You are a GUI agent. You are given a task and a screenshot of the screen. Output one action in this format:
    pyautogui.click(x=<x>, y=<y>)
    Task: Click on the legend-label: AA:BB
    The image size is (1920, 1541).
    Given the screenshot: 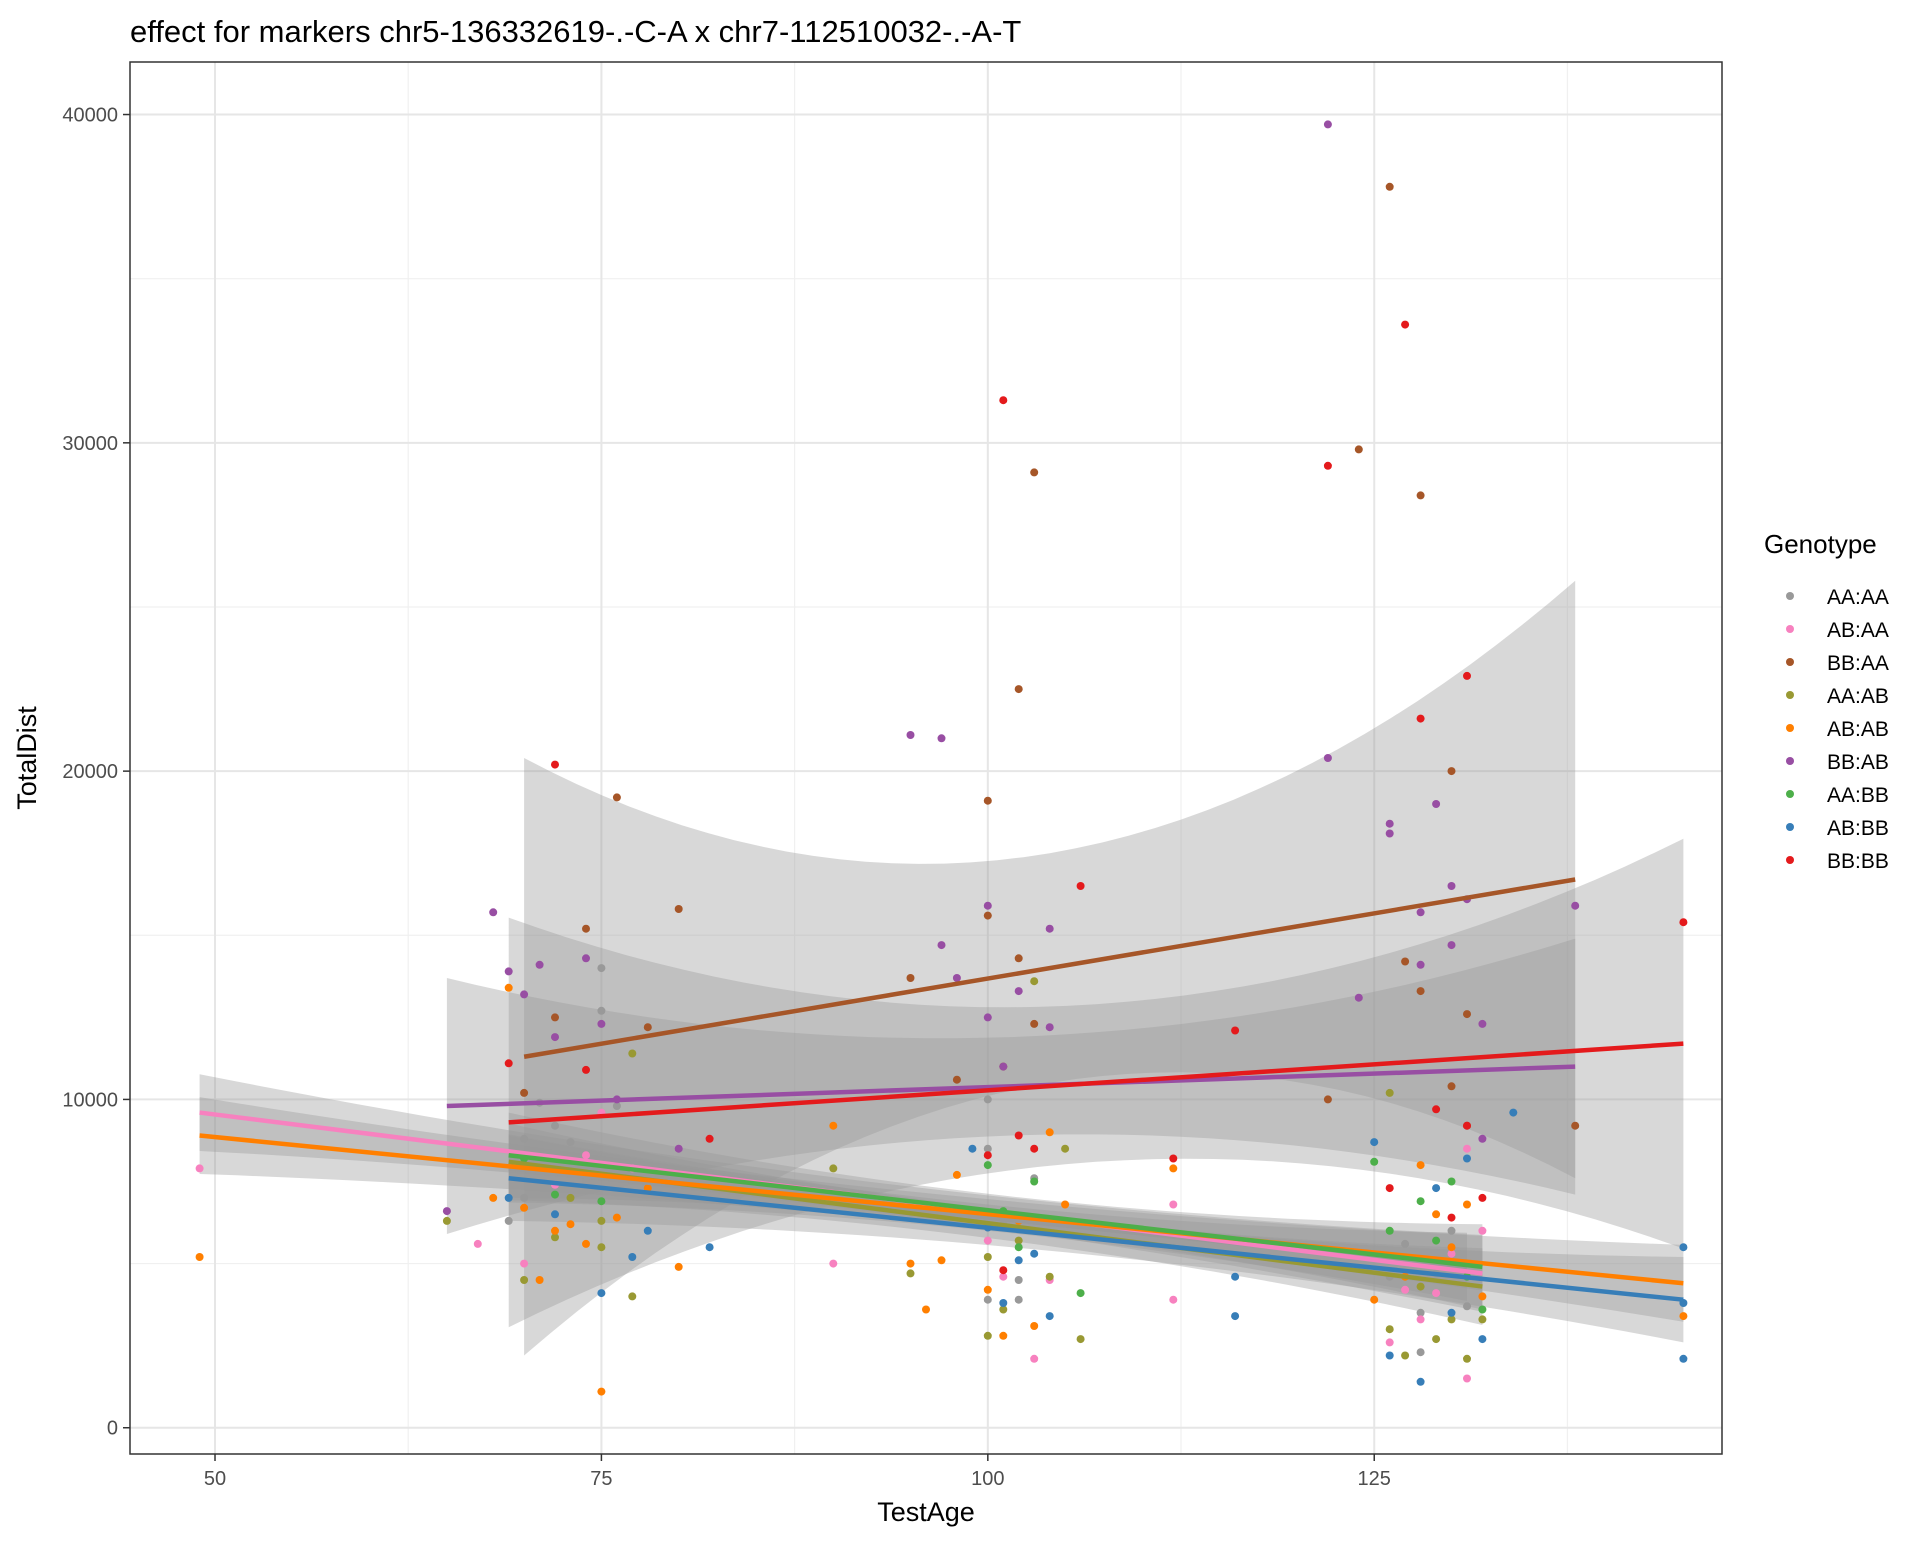 What is the action you would take?
    pyautogui.click(x=1858, y=795)
    